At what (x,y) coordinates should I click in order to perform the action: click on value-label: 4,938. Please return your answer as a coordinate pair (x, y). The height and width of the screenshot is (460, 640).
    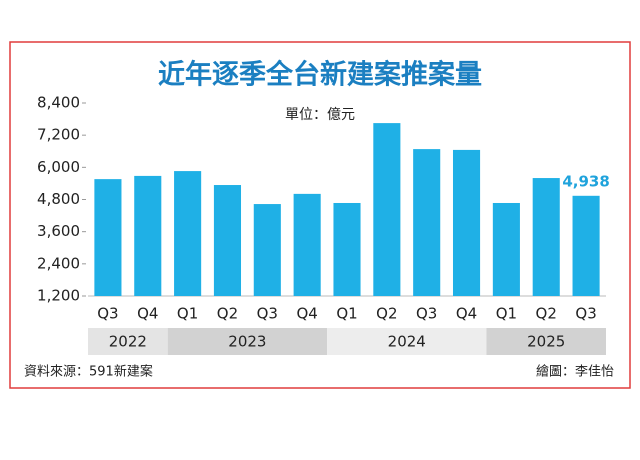
    Looking at the image, I should click on (585, 181).